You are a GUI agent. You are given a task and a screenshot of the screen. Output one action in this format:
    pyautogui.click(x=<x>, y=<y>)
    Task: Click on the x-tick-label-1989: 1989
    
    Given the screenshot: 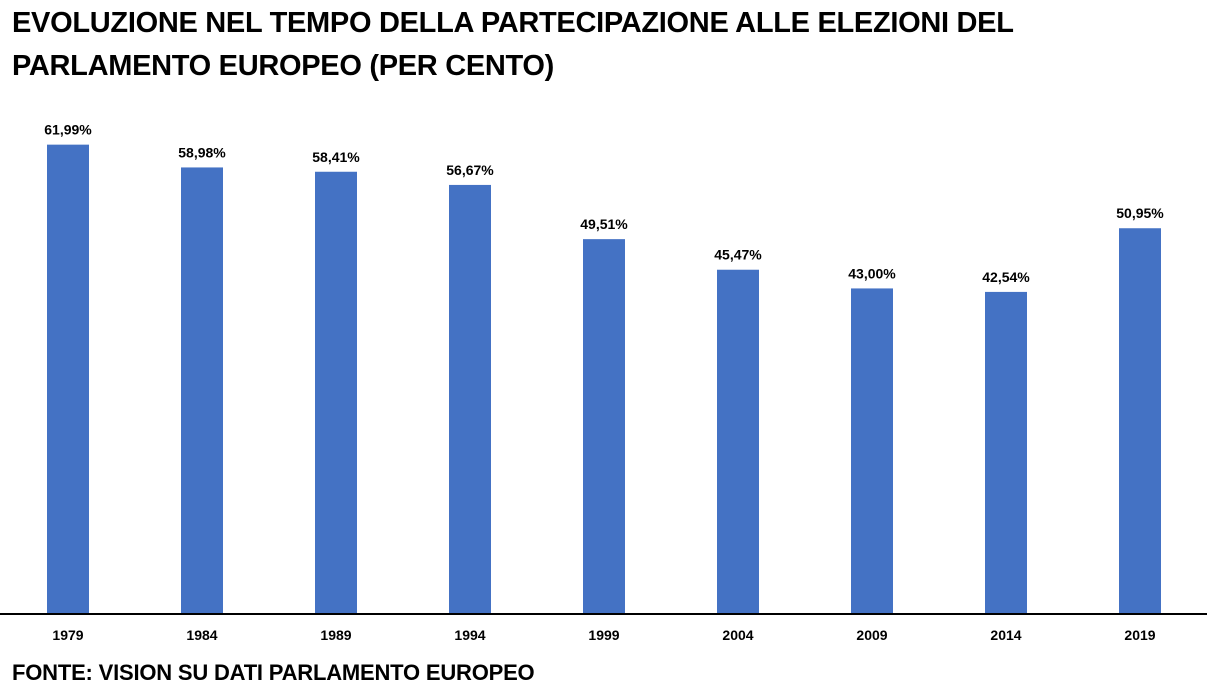 What is the action you would take?
    pyautogui.click(x=335, y=635)
    